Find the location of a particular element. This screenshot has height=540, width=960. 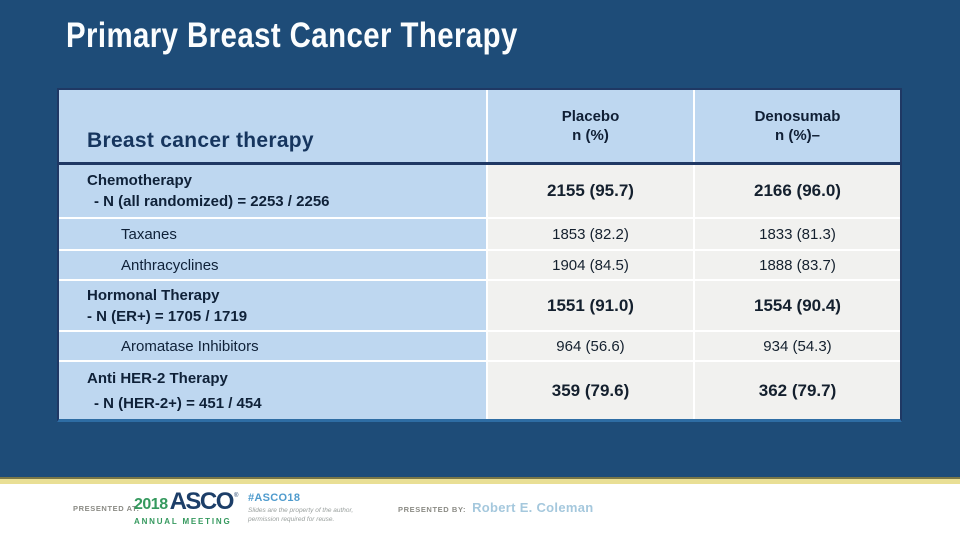

disclaimer-line2: permission required for reuse. is located at coordinates (291, 519).